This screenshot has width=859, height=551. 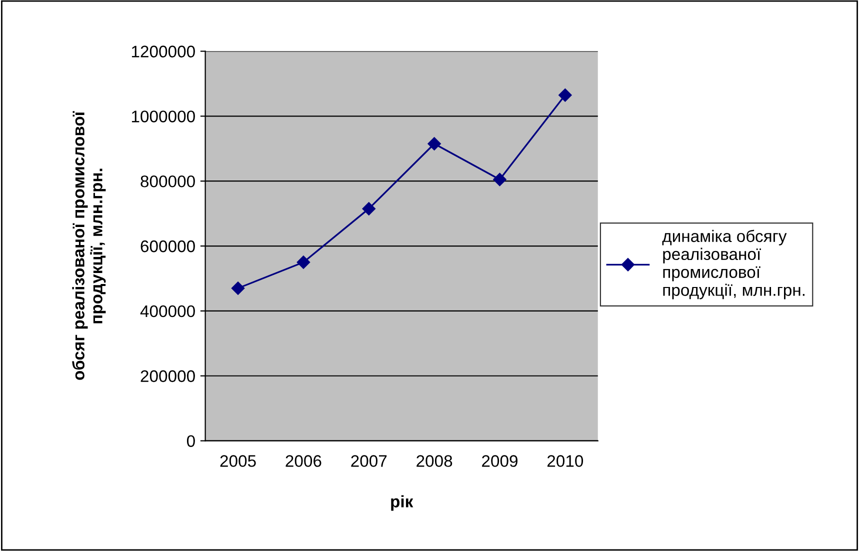 I want to click on x-tick-label: 2009, so click(x=500, y=461).